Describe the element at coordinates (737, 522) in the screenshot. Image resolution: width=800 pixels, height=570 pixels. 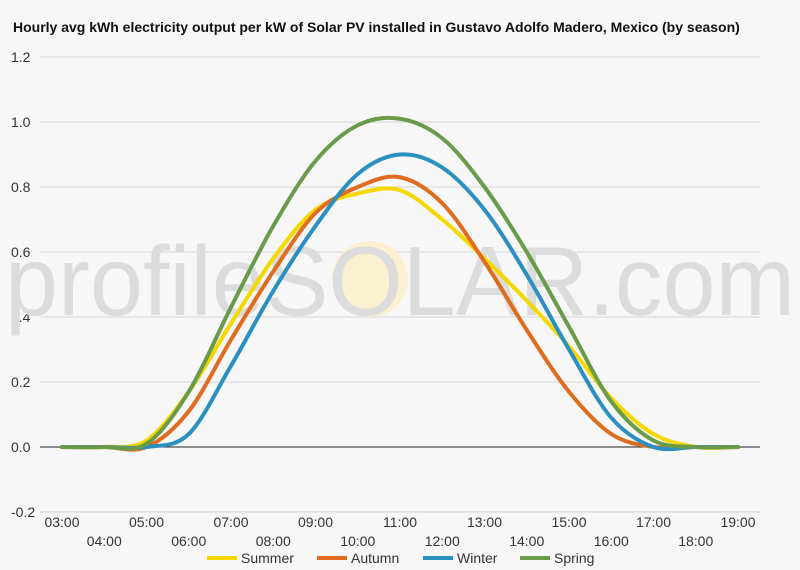
I see `x-tick-label: 19:00` at that location.